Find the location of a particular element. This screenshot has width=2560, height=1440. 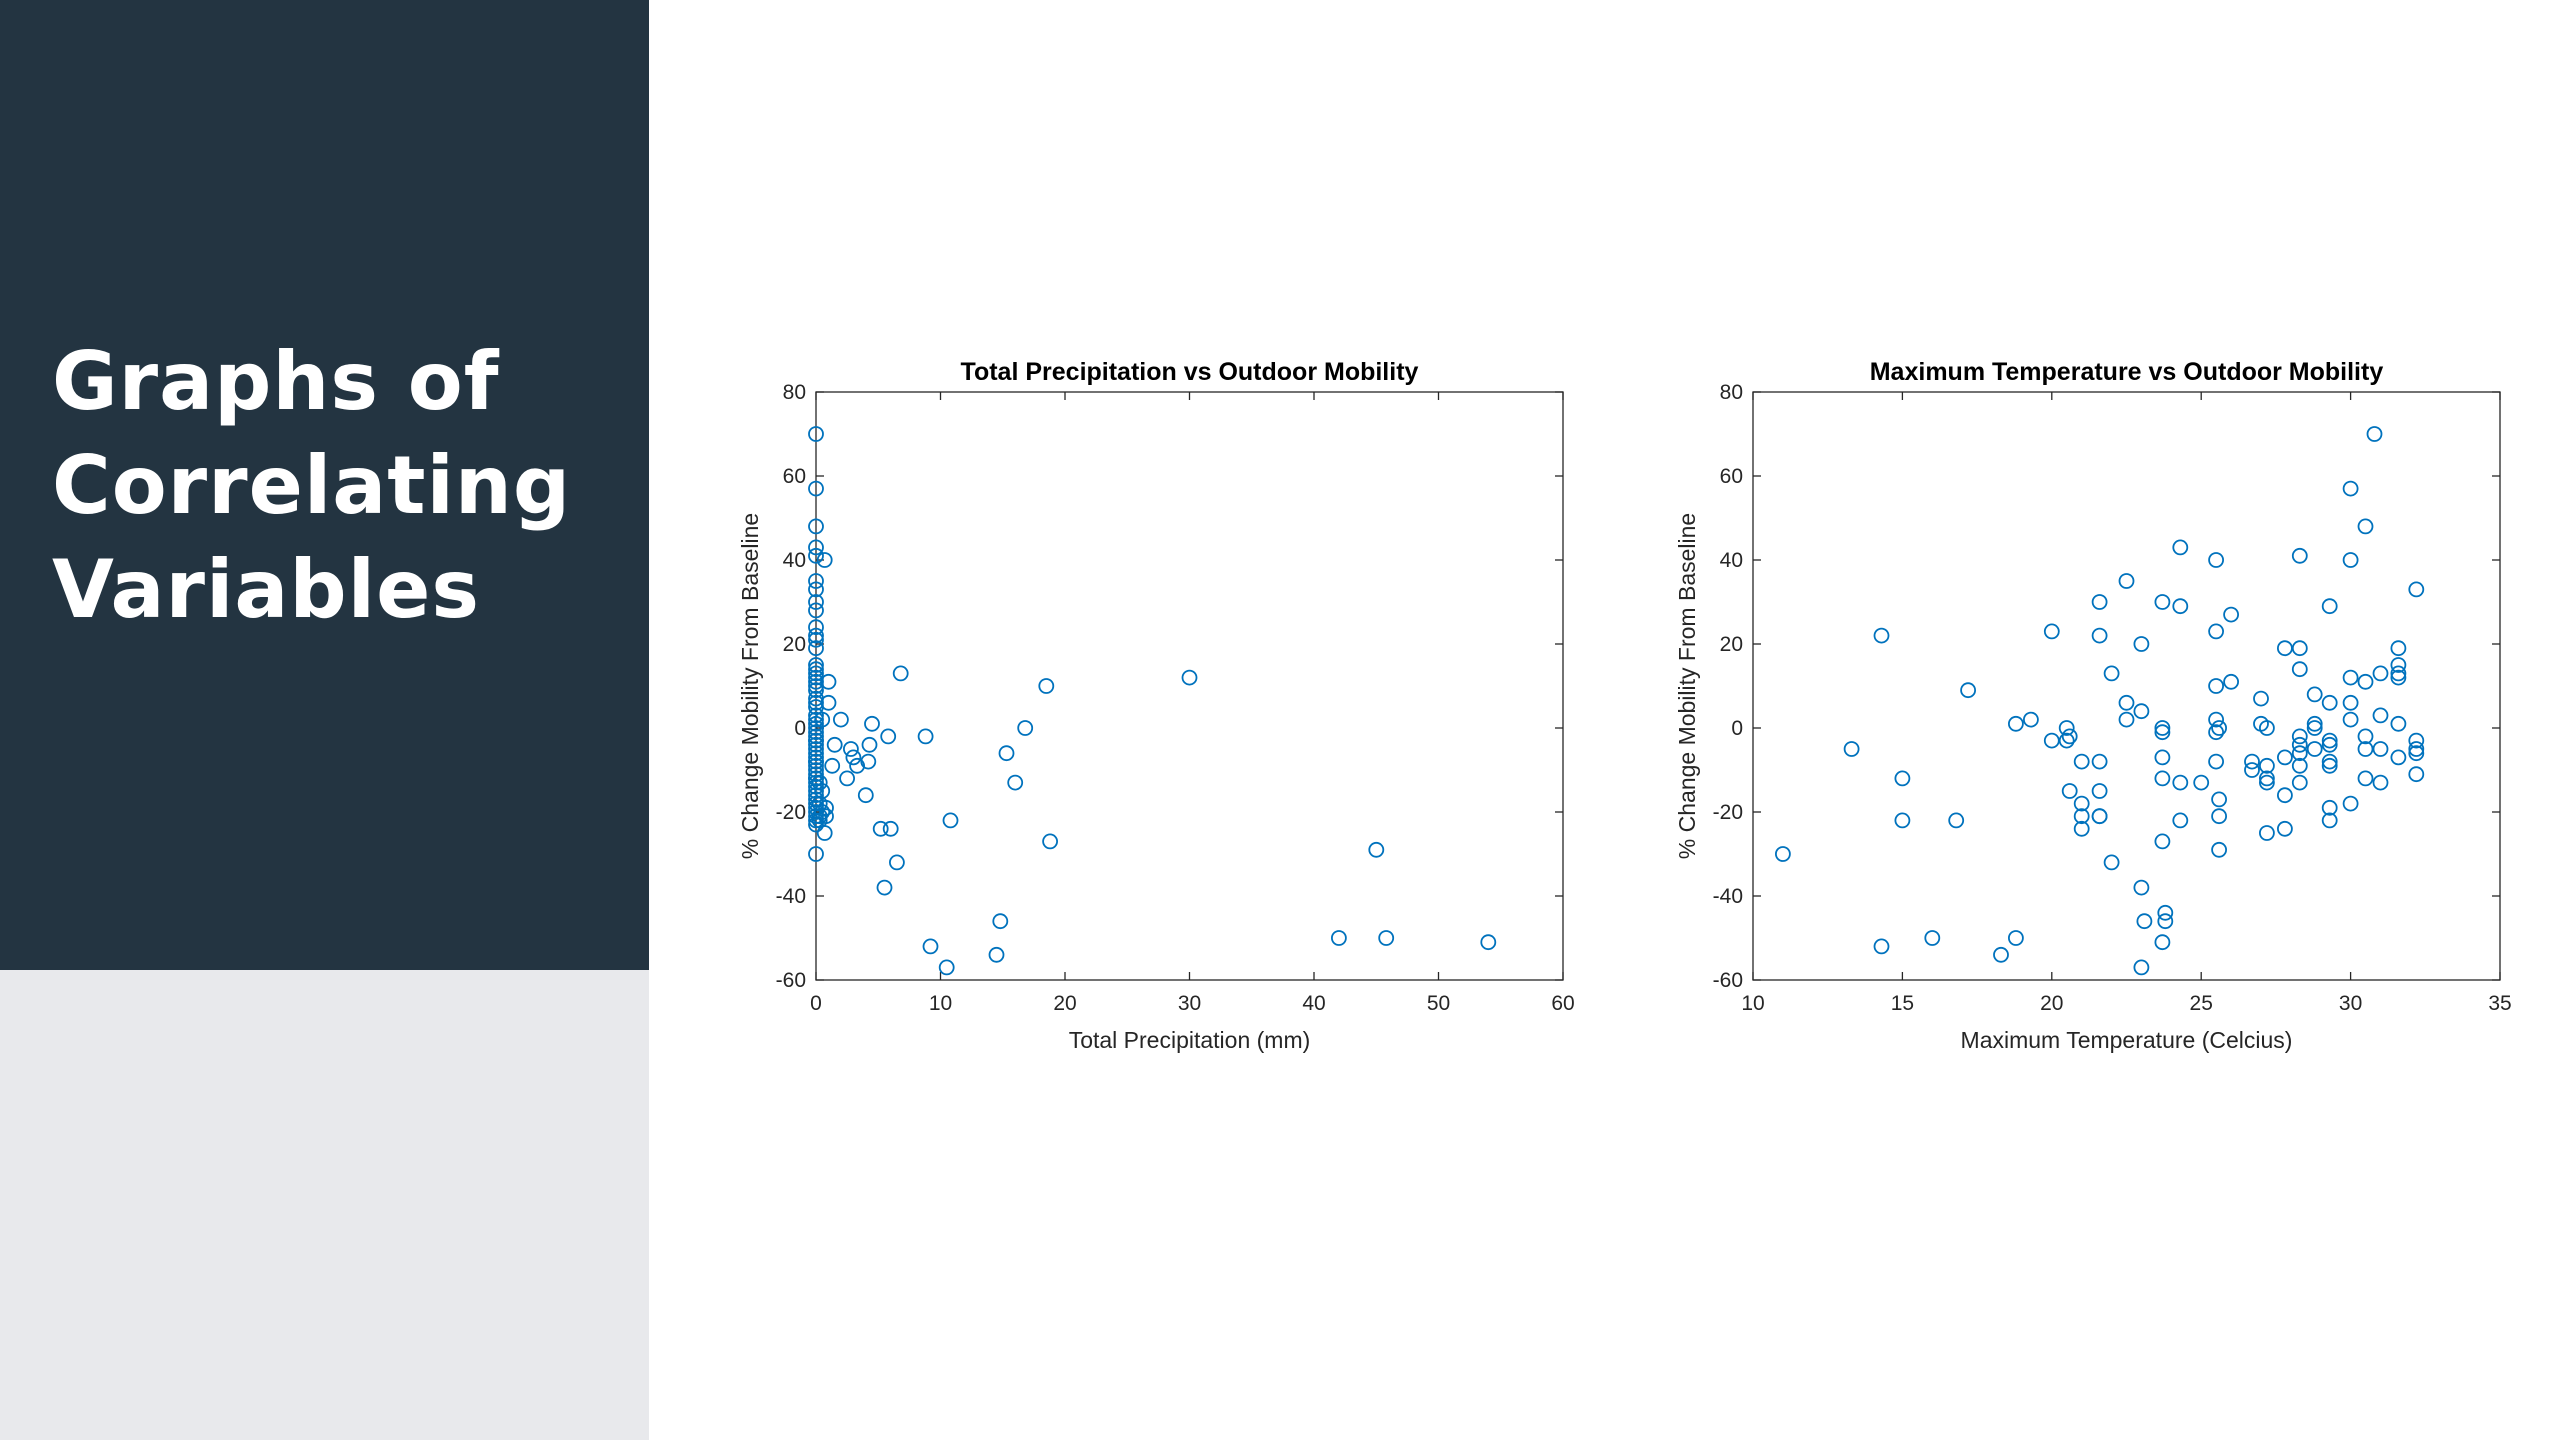

chart-2-y-tick-label: 60 is located at coordinates (1731, 476).